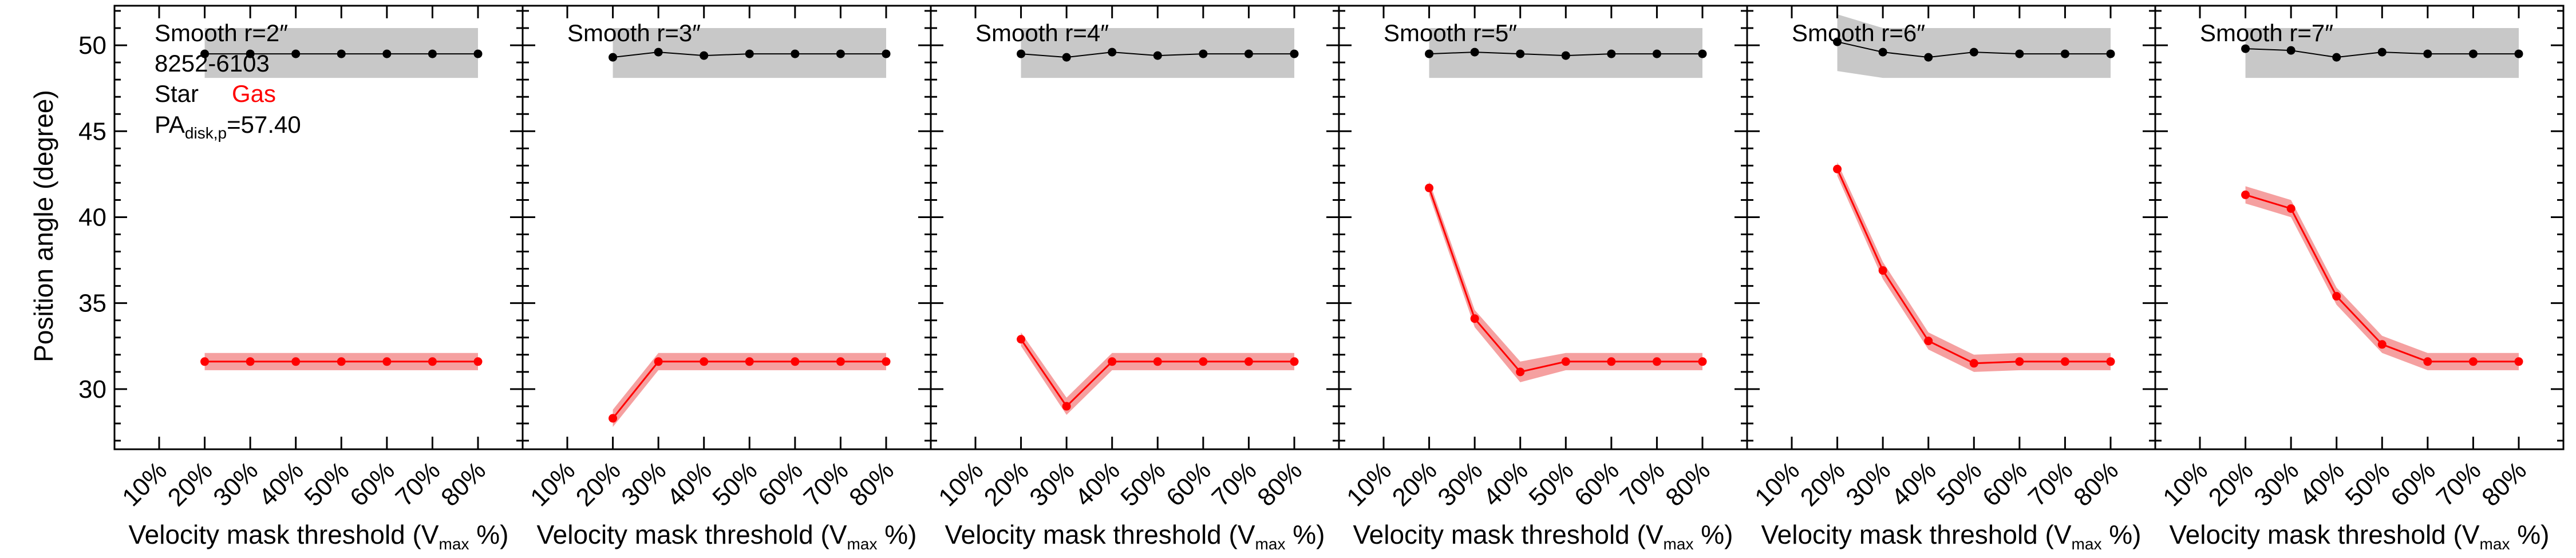  Describe the element at coordinates (92, 217) in the screenshot. I see `y-tick-label: 40` at that location.